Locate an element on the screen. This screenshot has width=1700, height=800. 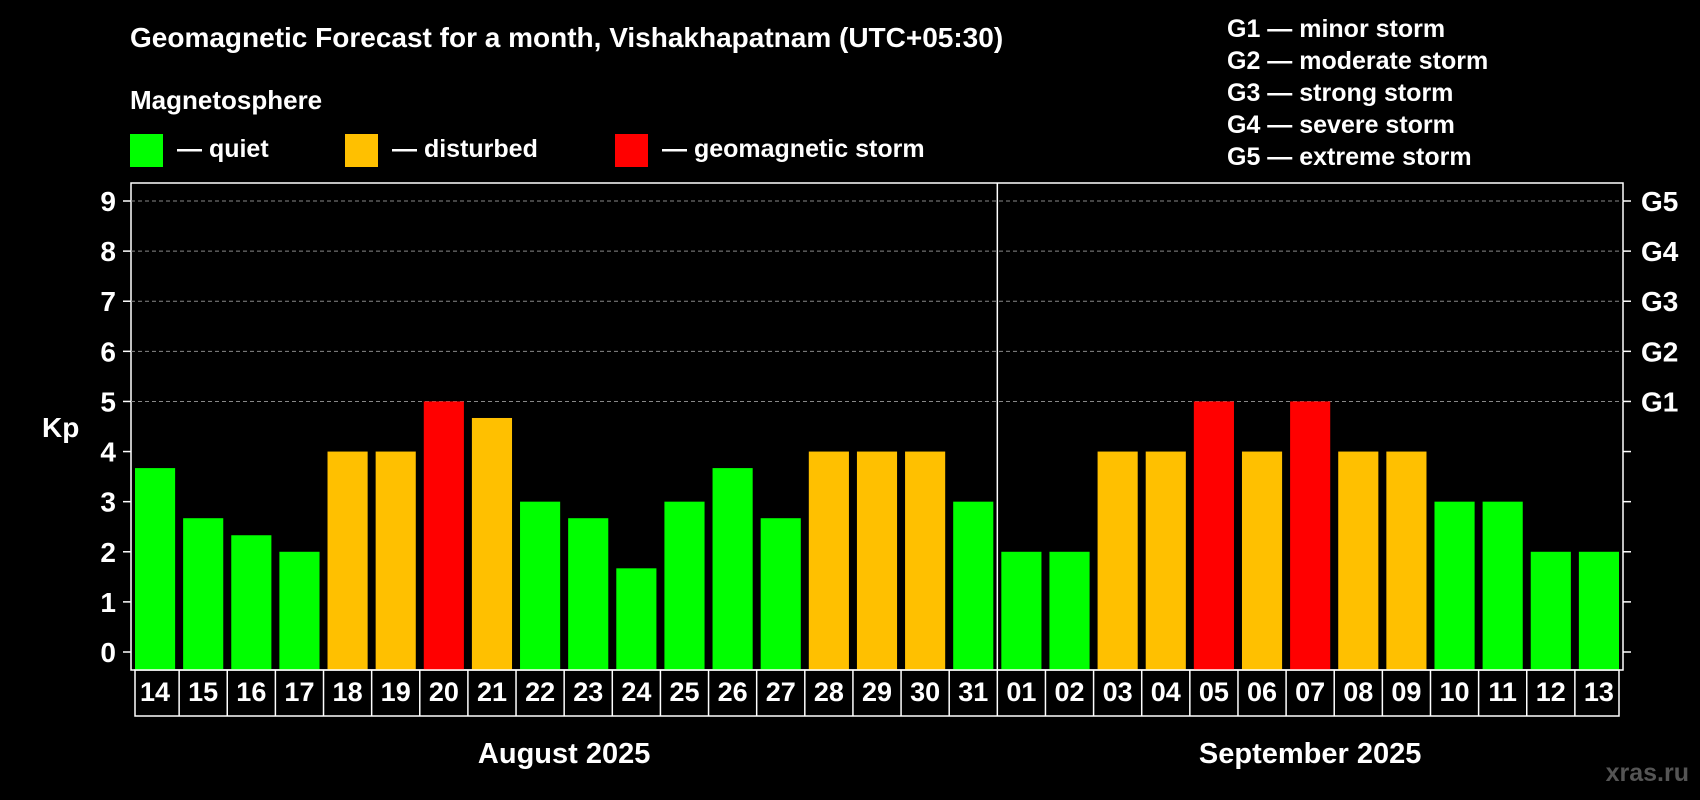
x-tick-label: 23 is located at coordinates (588, 692).